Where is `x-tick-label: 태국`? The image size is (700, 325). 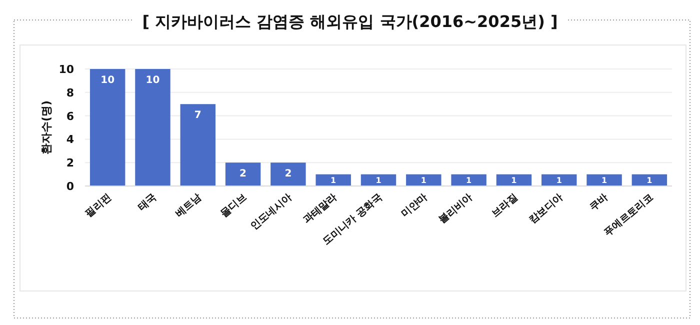 x-tick-label: 태국 is located at coordinates (147, 203).